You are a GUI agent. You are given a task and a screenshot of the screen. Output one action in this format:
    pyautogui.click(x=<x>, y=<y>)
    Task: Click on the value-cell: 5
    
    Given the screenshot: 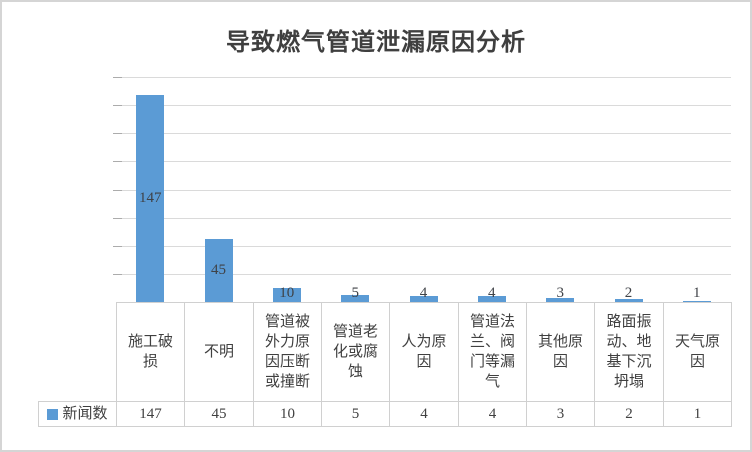 What is the action you would take?
    pyautogui.click(x=355, y=414)
    